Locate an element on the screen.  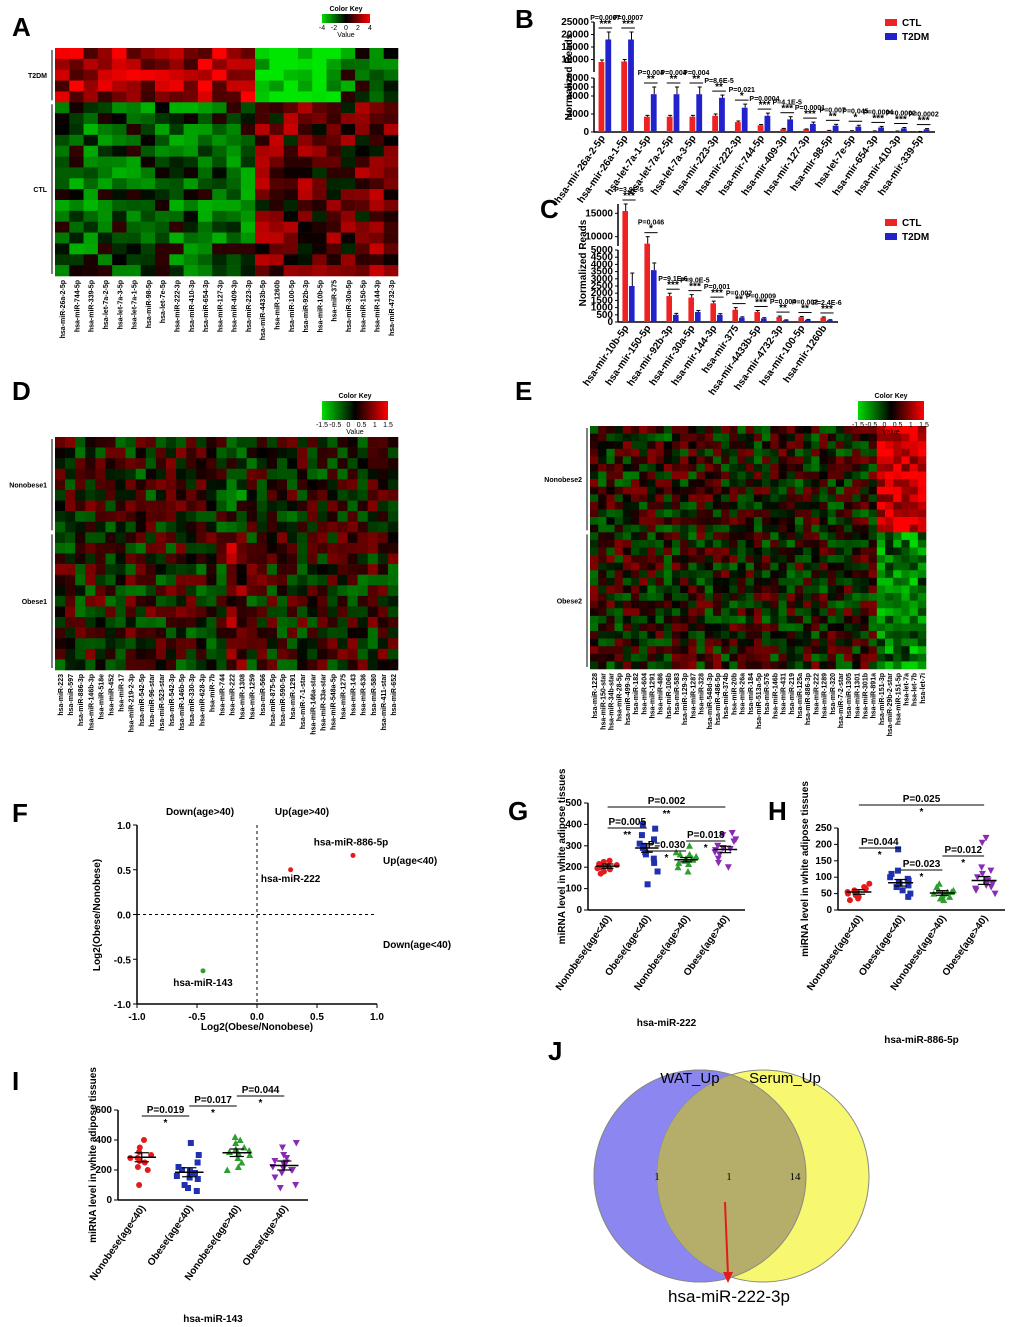
group-label: T2DM is located at coordinates (37, 76).